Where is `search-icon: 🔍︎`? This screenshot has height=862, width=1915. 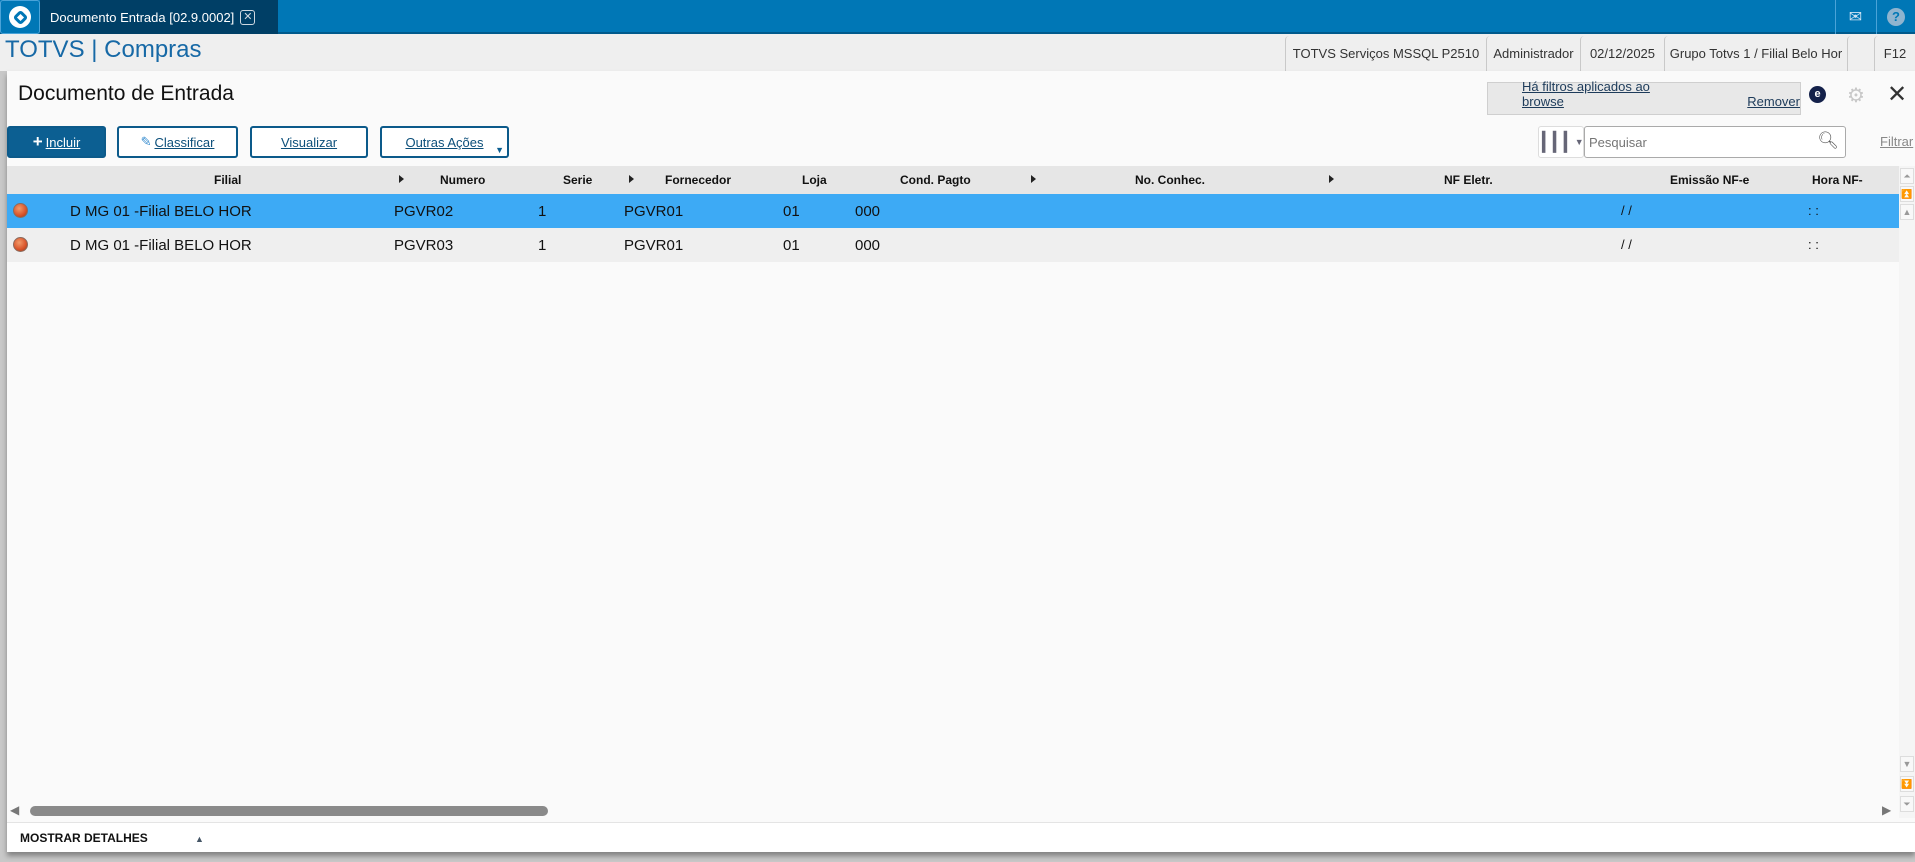
search-icon: 🔍︎ is located at coordinates (1828, 140).